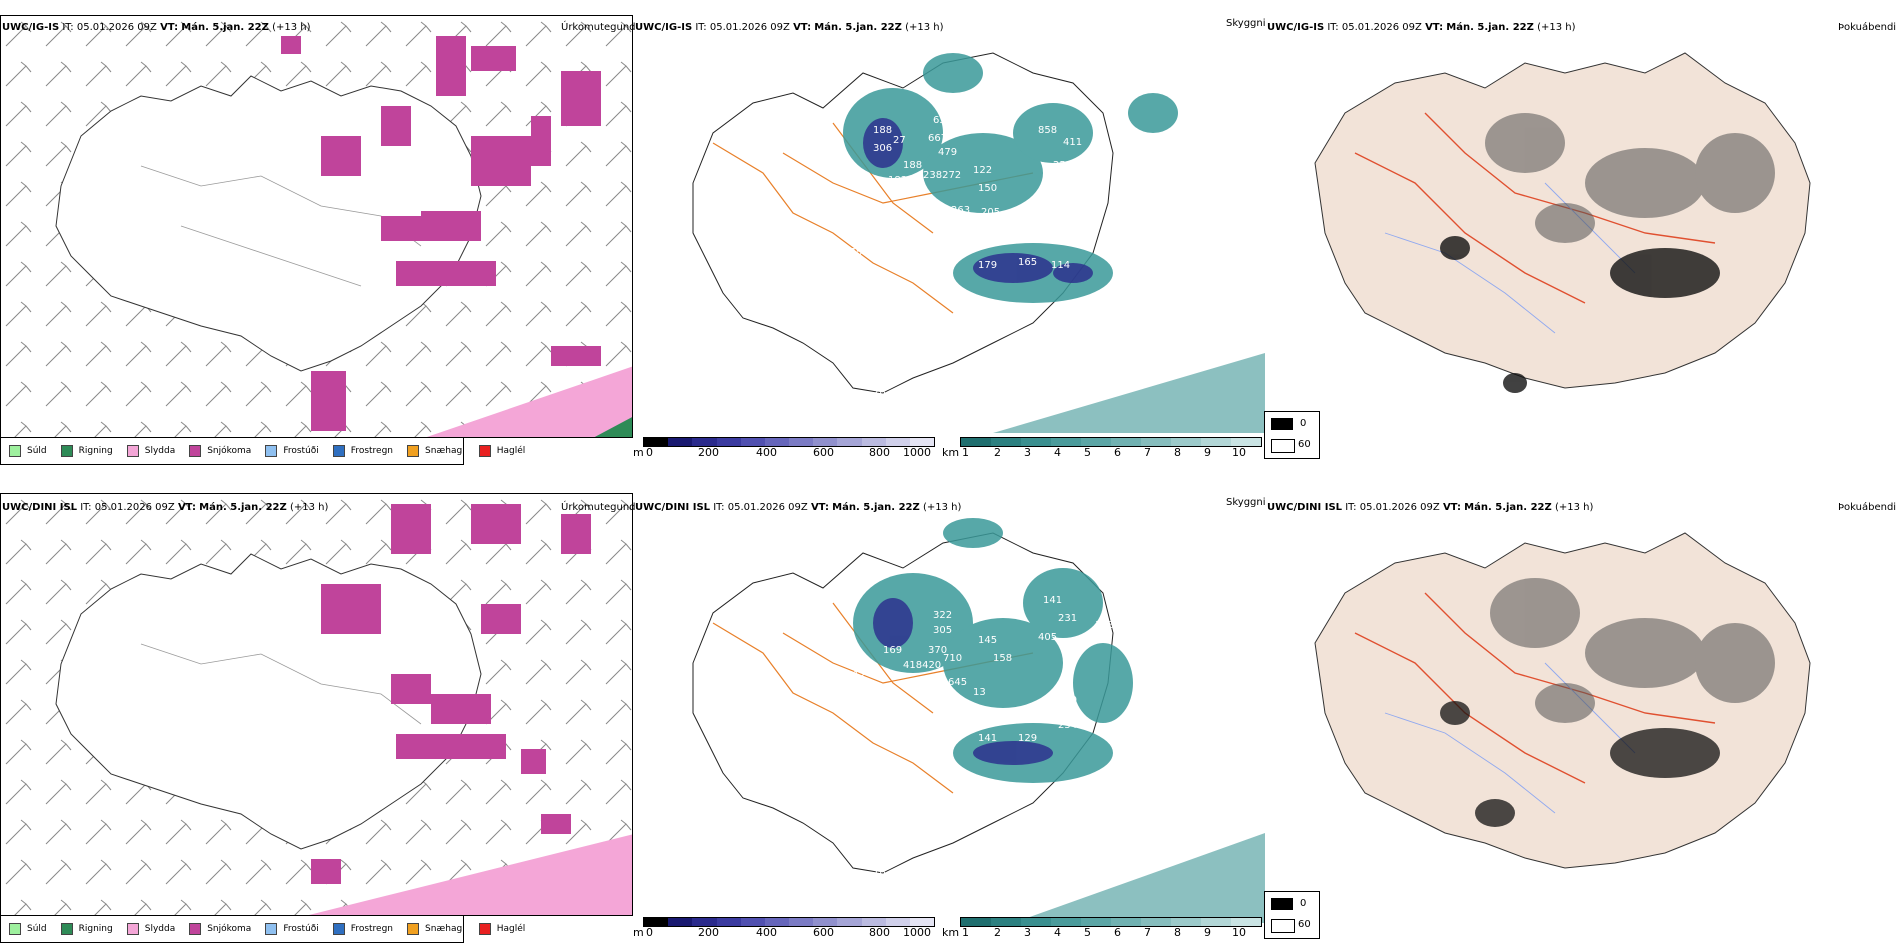 The height and width of the screenshot is (950, 1900). What do you see at coordinates (511, 451) in the screenshot?
I see `legend-label: Haglél` at bounding box center [511, 451].